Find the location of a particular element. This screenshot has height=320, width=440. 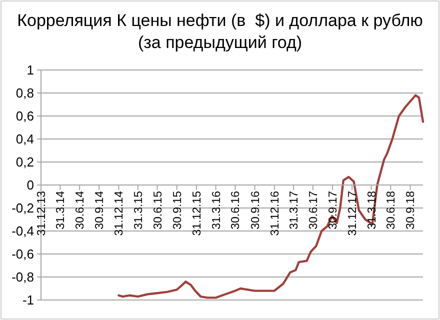

x-tick-label: 30.9.17 is located at coordinates (334, 210).